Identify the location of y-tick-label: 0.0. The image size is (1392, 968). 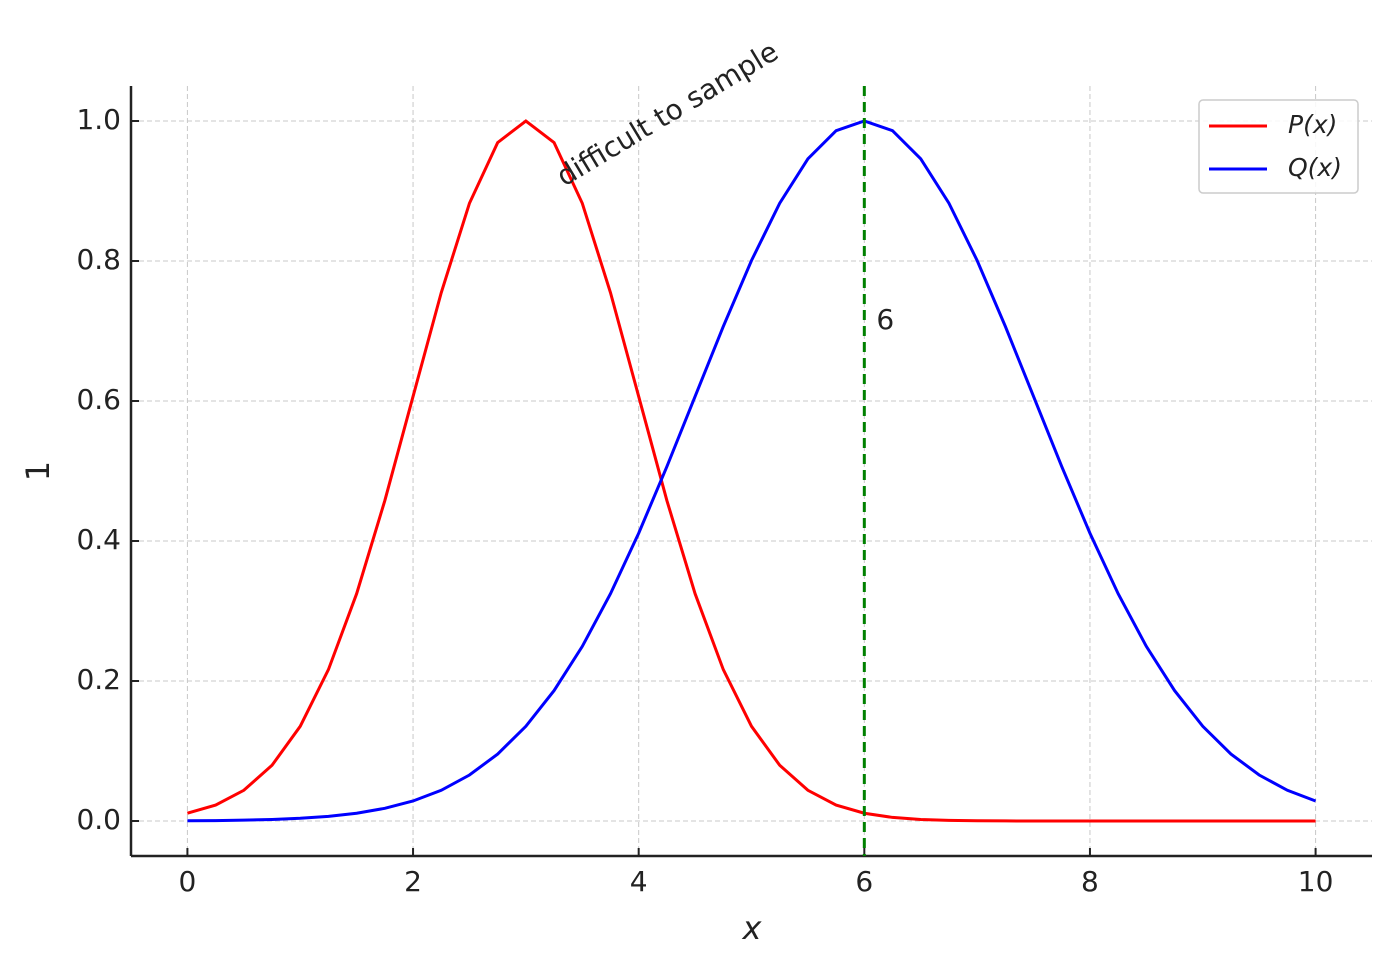
(98, 819).